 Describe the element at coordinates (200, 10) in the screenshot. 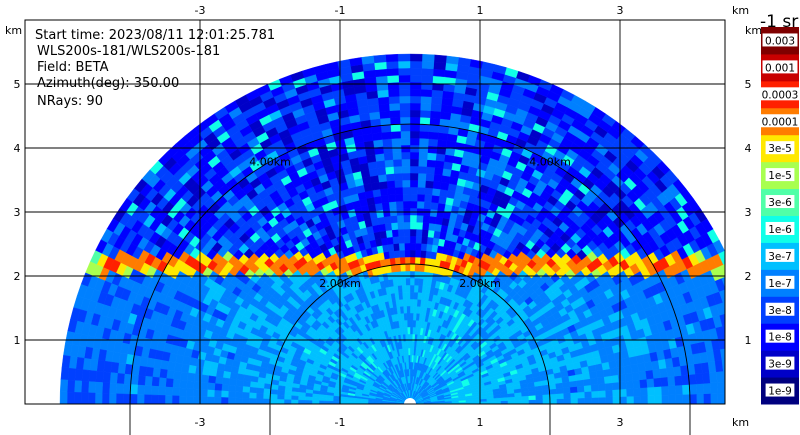

I see `x-tick-label-top: -3` at that location.